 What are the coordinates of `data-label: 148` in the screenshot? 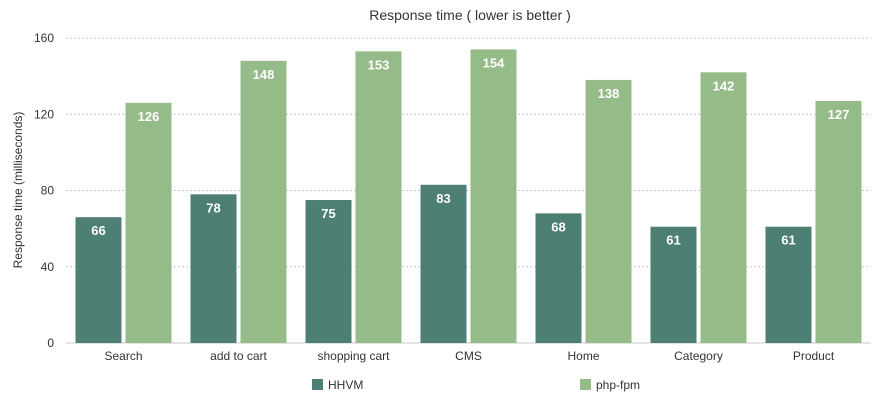 It's located at (264, 74).